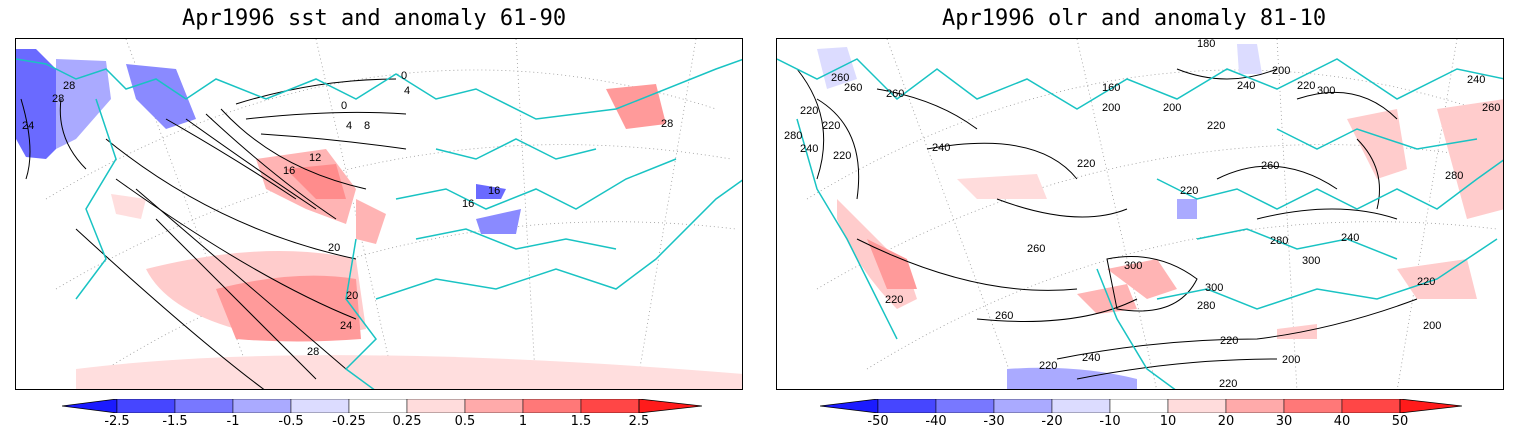  I want to click on sst-colorbar-svg, so click(382, 406).